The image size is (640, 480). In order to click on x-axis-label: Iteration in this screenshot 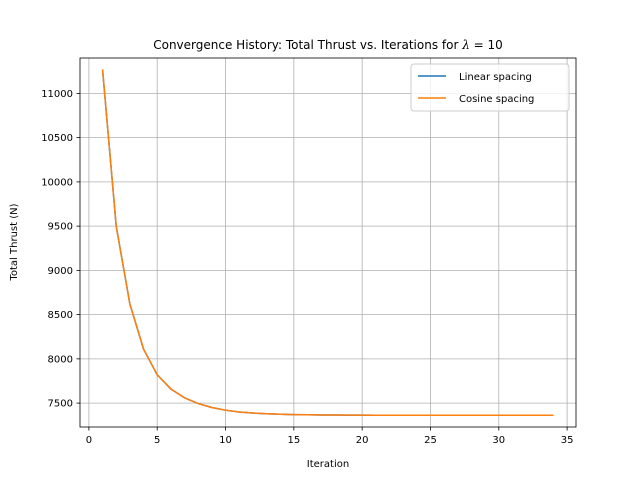, I will do `click(328, 464)`.